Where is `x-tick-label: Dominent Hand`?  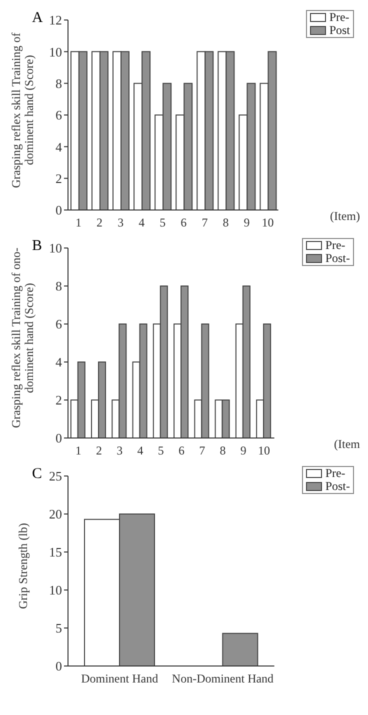 x-tick-label: Dominent Hand is located at coordinates (119, 679).